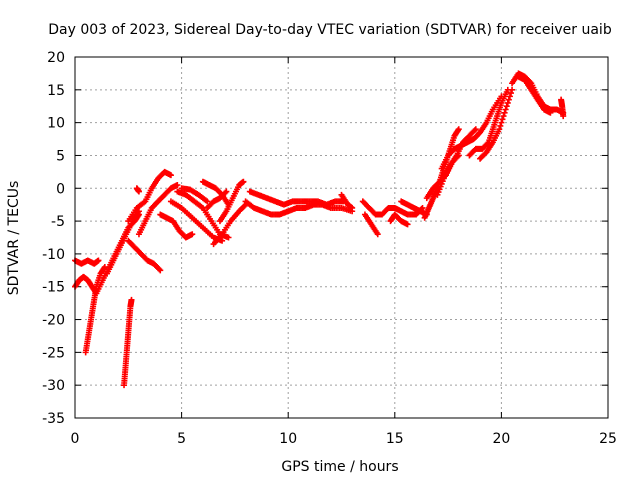 The width and height of the screenshot is (640, 480). Describe the element at coordinates (53, 386) in the screenshot. I see `y-tick-label: -30` at that location.